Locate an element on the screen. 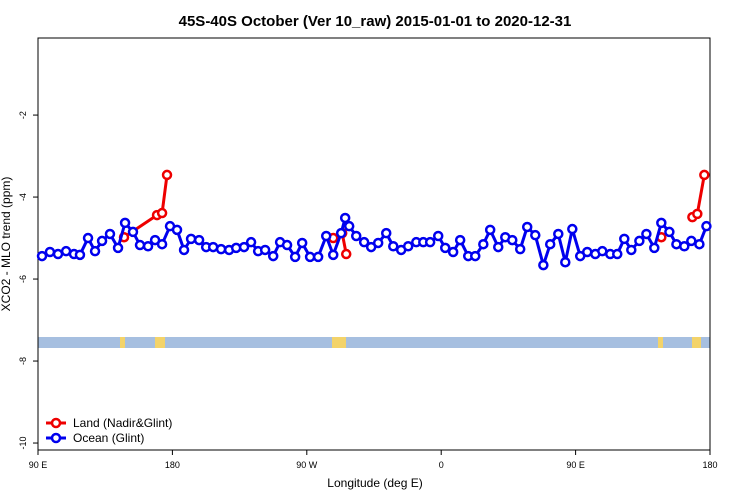 This screenshot has width=750, height=500. x-axis-label: Longitude (deg E) is located at coordinates (374, 483).